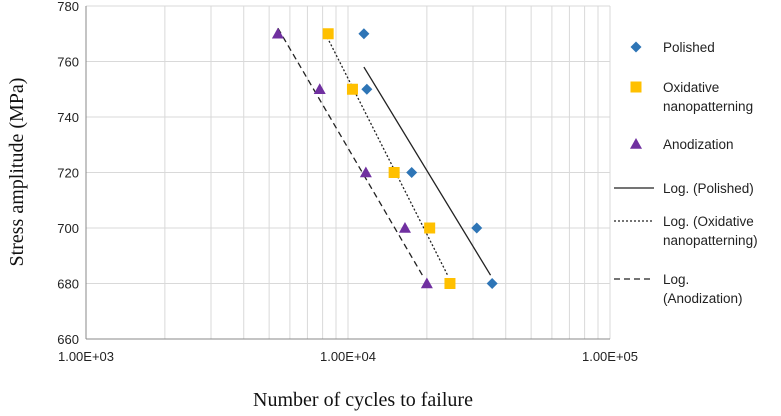  Describe the element at coordinates (68, 7) in the screenshot. I see `y-tick-label: 780` at that location.